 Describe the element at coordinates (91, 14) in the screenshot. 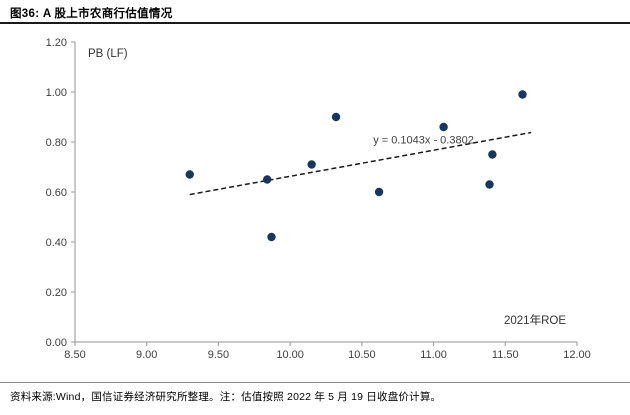

I see `figure-title: 图36: A 股上市农商行估值情况` at that location.